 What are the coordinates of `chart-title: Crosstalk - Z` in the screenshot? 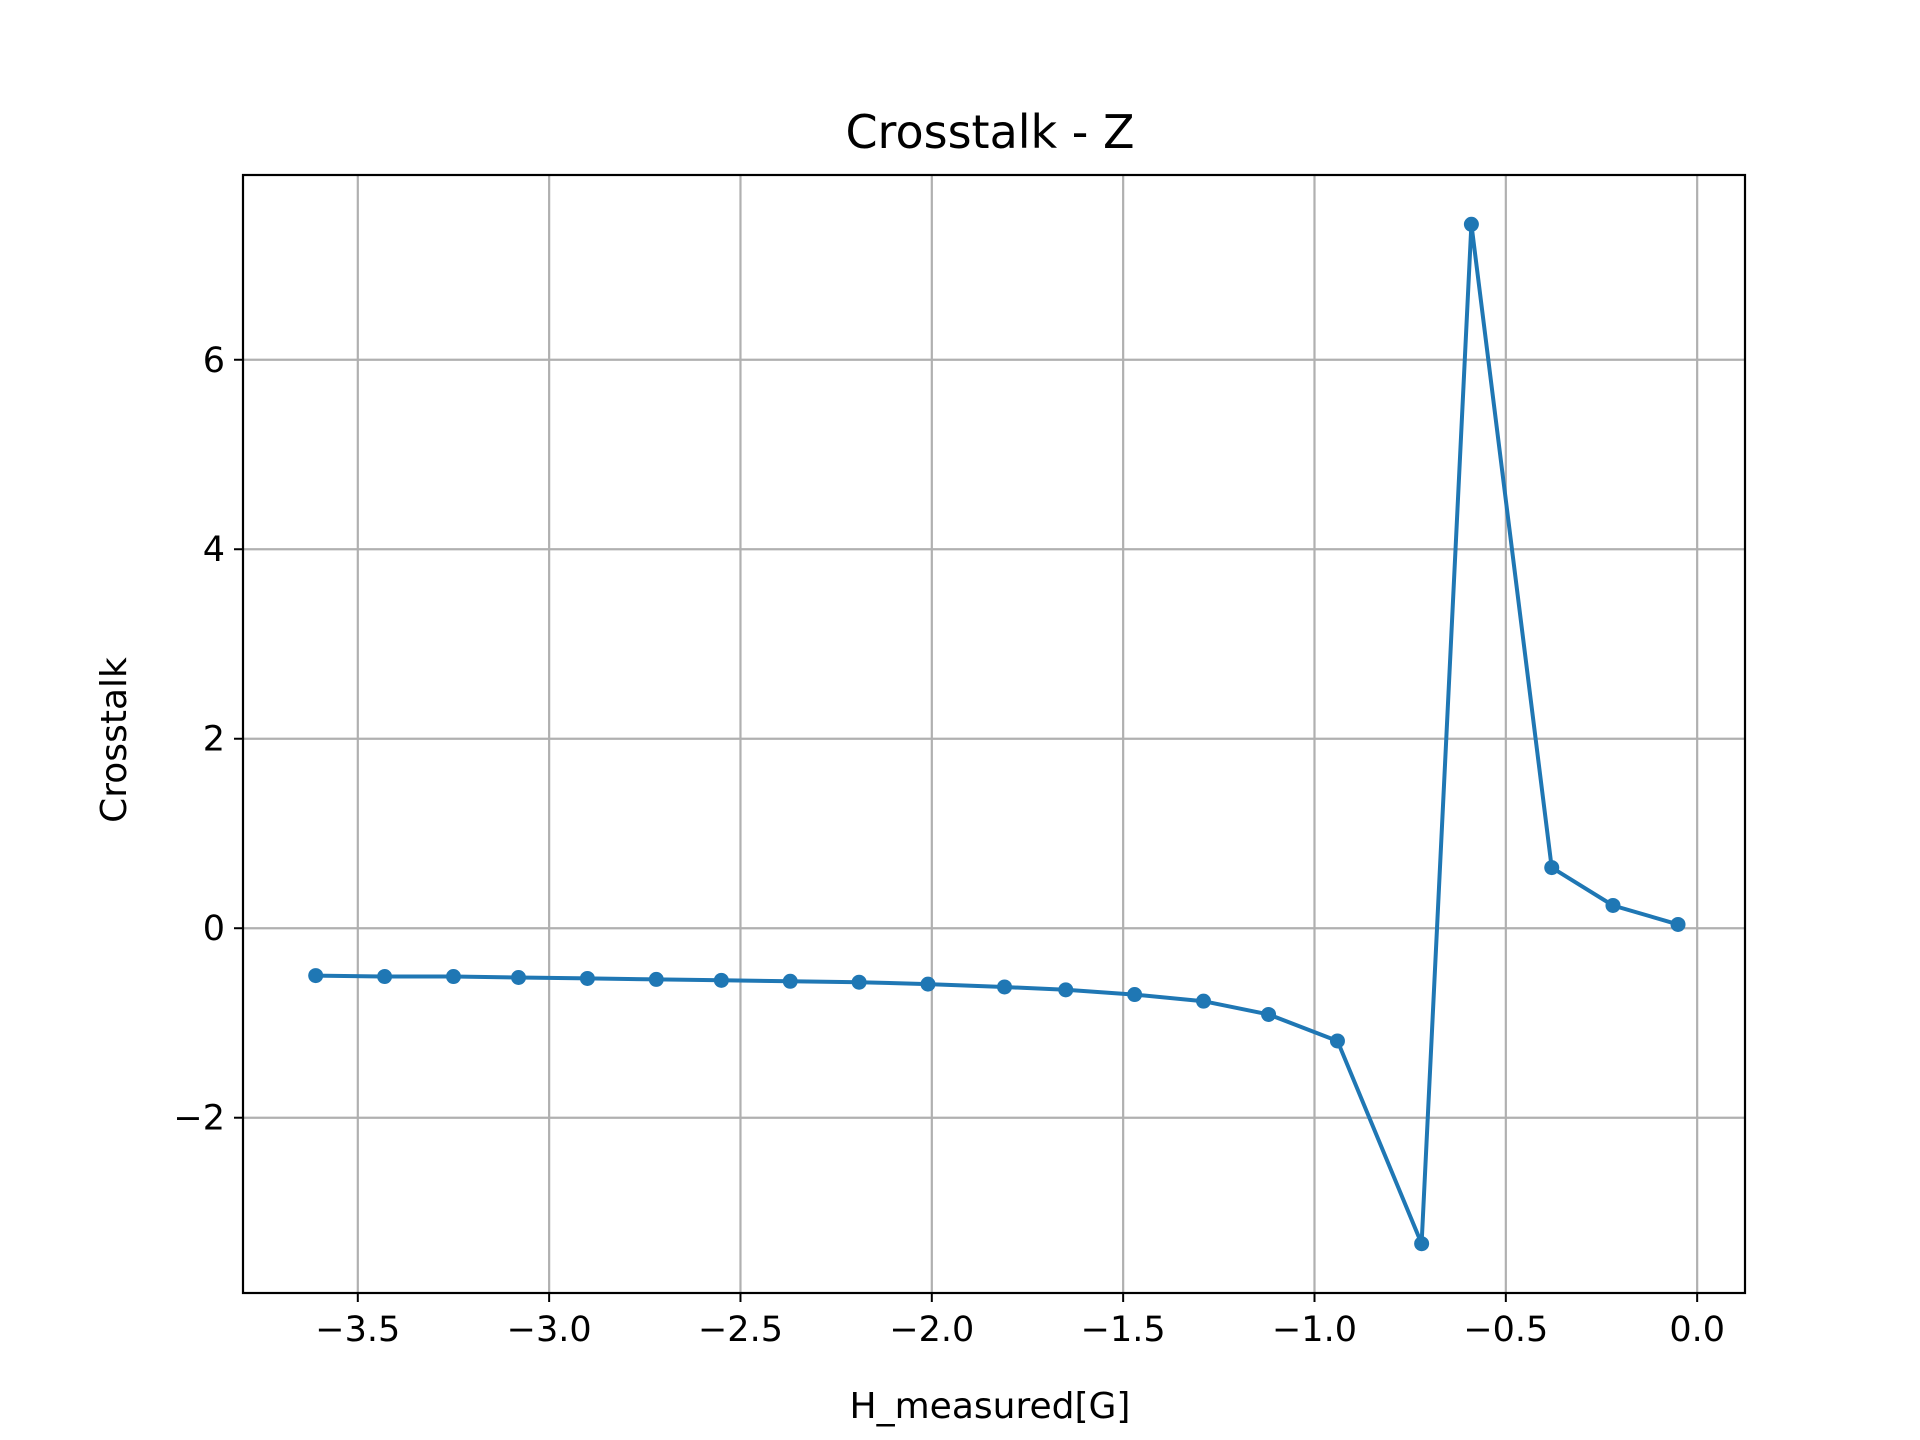 It's located at (989, 132).